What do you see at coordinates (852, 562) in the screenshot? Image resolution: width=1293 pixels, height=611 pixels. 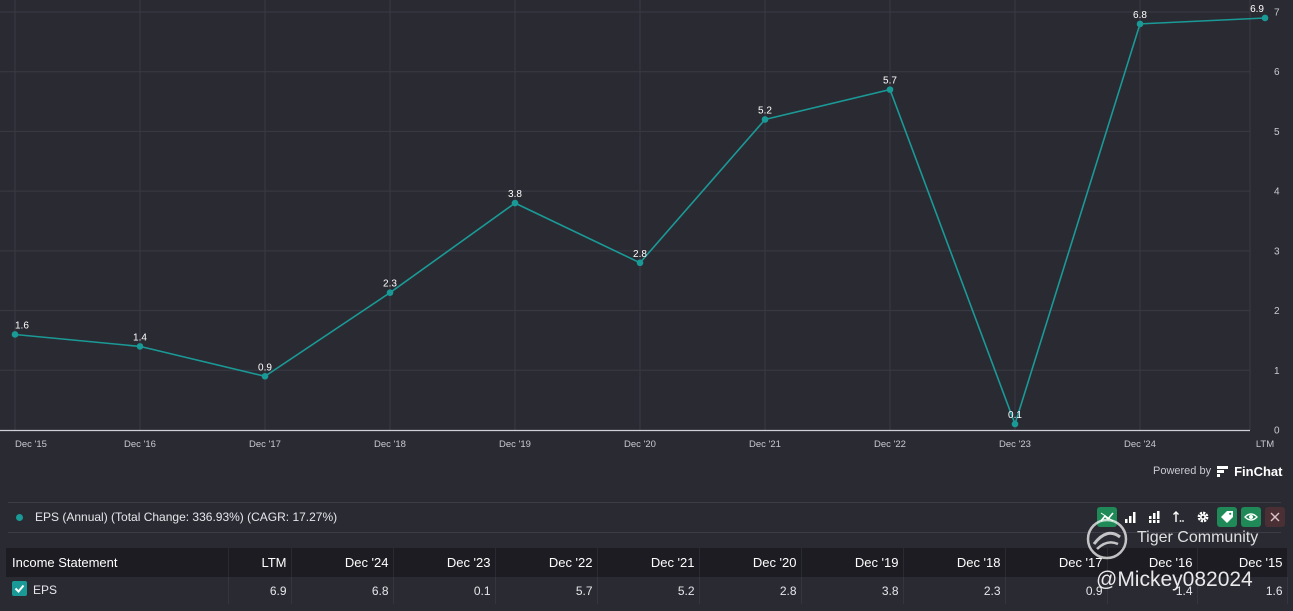 I see `header-dec-19: Dec '19` at bounding box center [852, 562].